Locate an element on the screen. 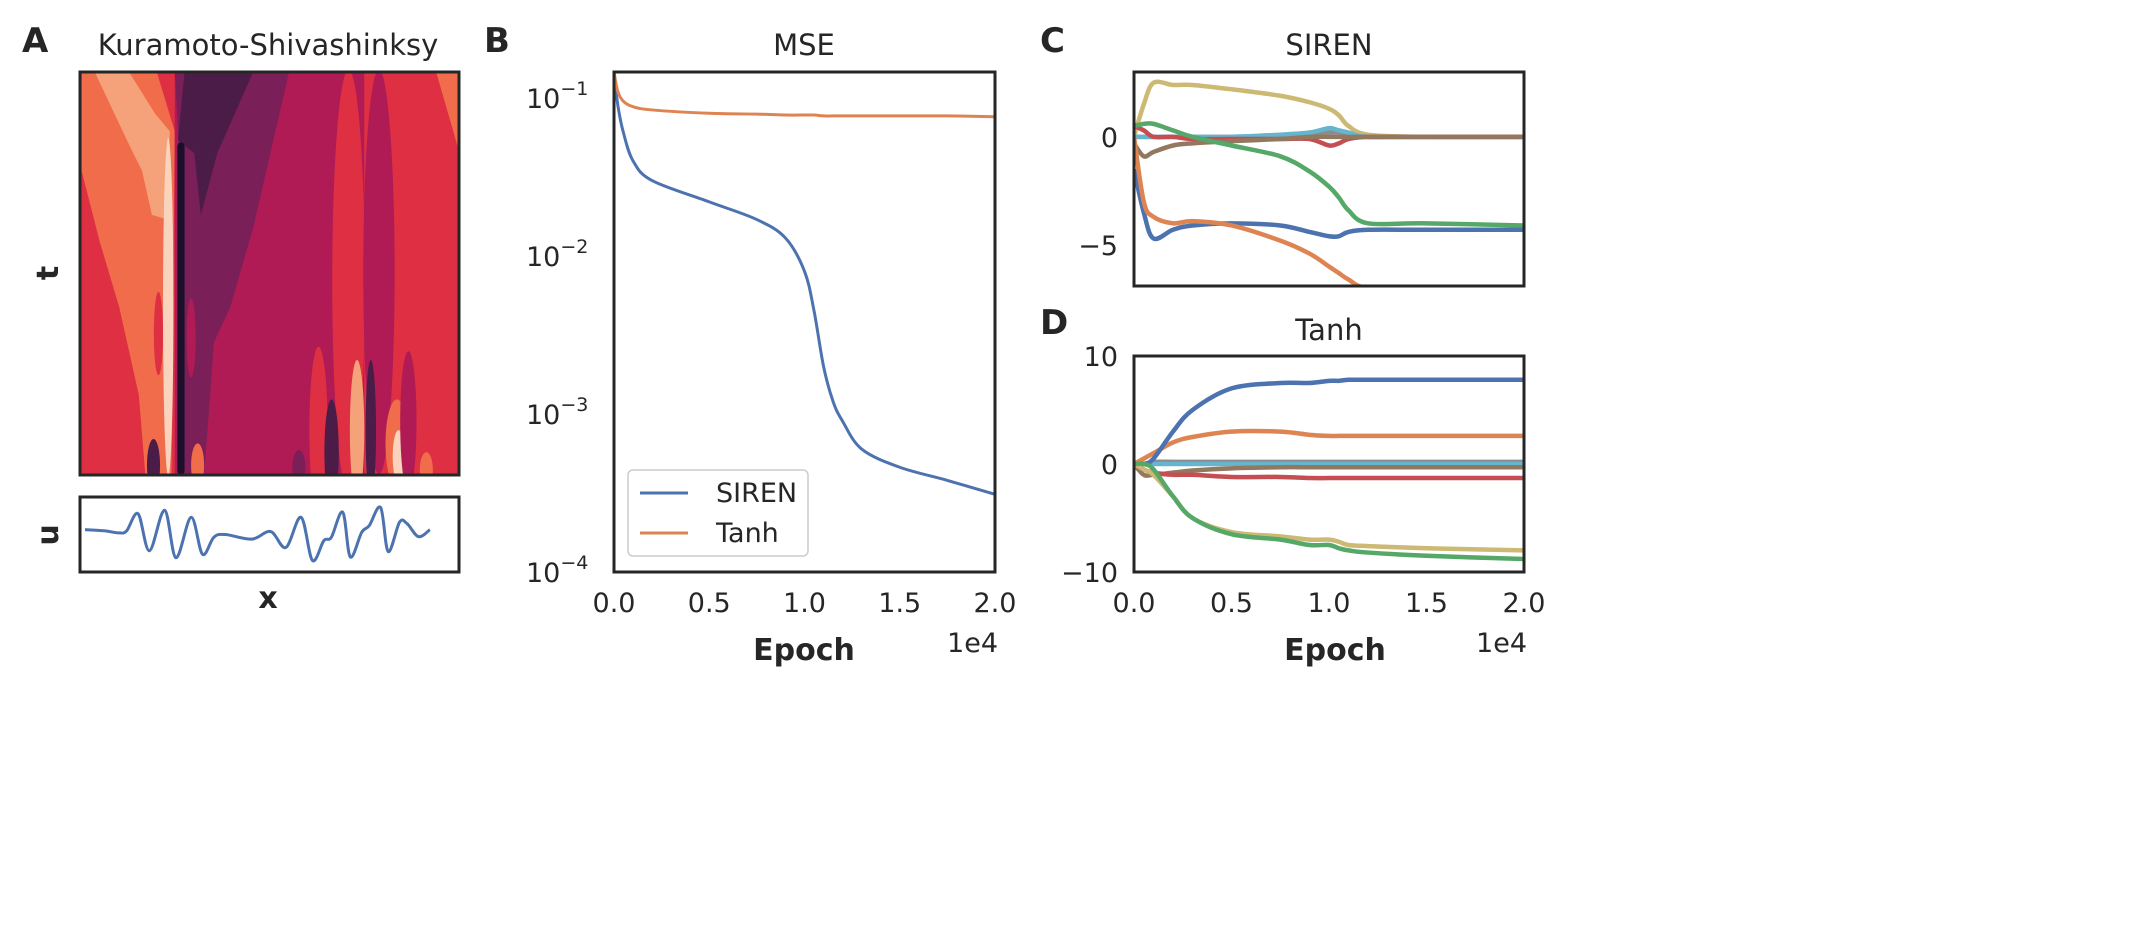 This screenshot has height=936, width=2135. tanh-title: Tanh is located at coordinates (1328, 330).